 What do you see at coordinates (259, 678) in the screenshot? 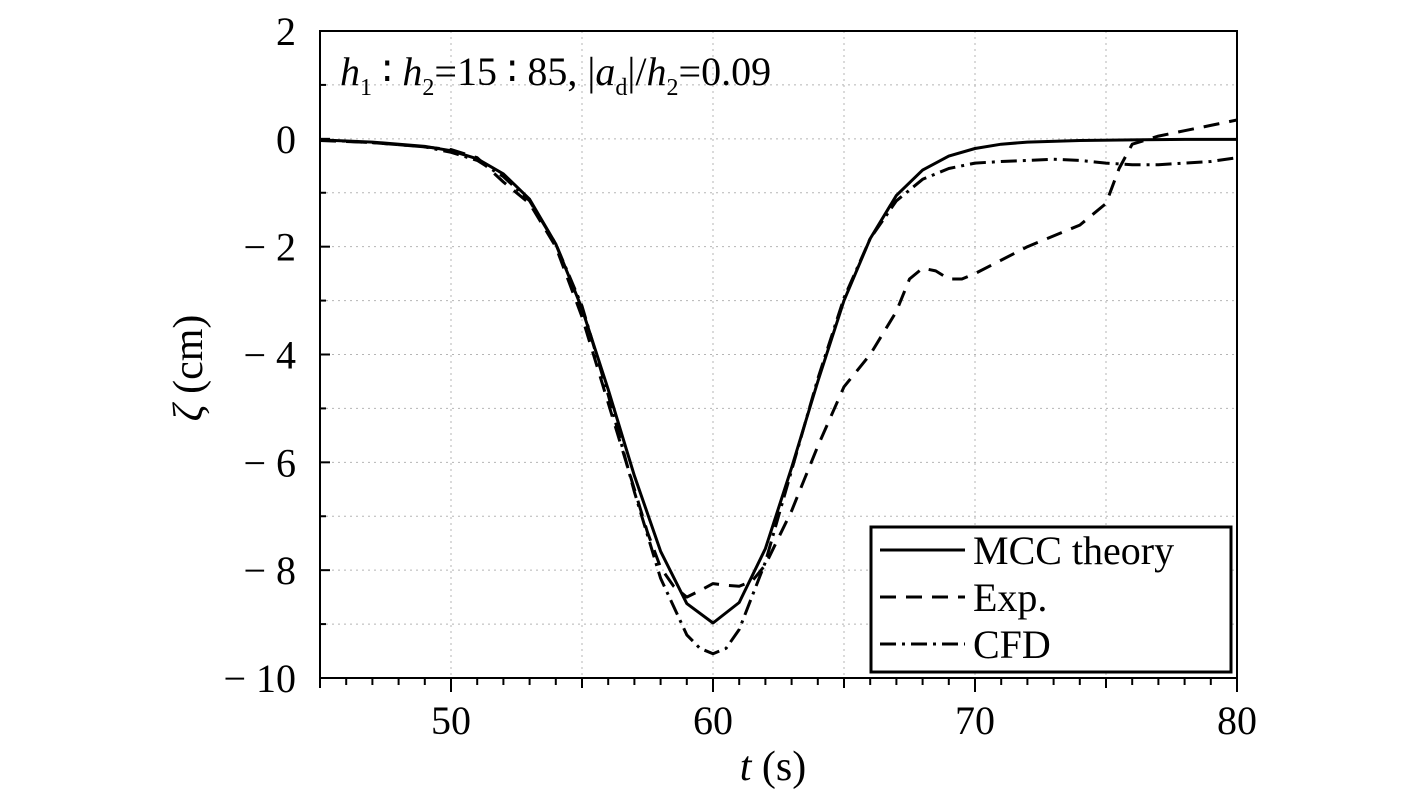
I see `y-tick-label: − 10` at bounding box center [259, 678].